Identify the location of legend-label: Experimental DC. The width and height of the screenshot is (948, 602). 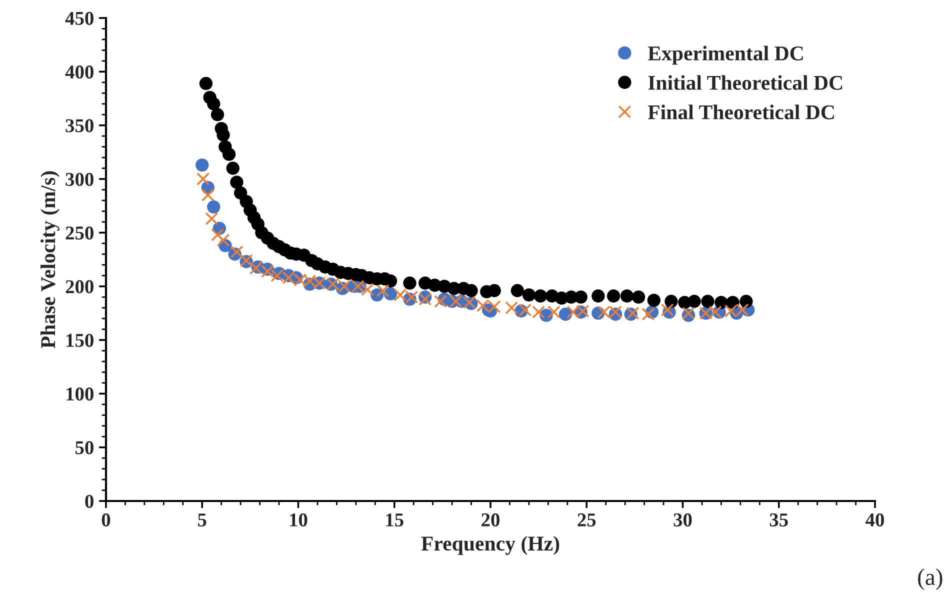
(725, 55).